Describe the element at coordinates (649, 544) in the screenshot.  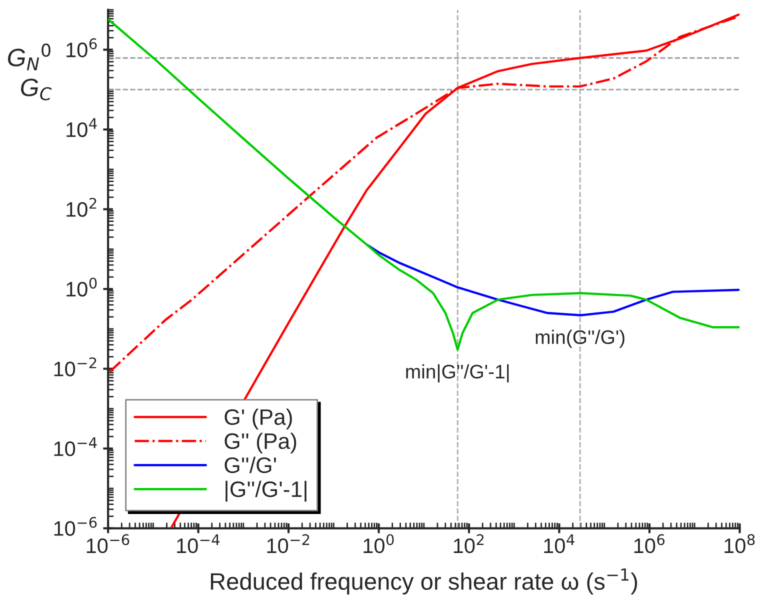
I see `x-tick-label: 10$^{6}$` at that location.